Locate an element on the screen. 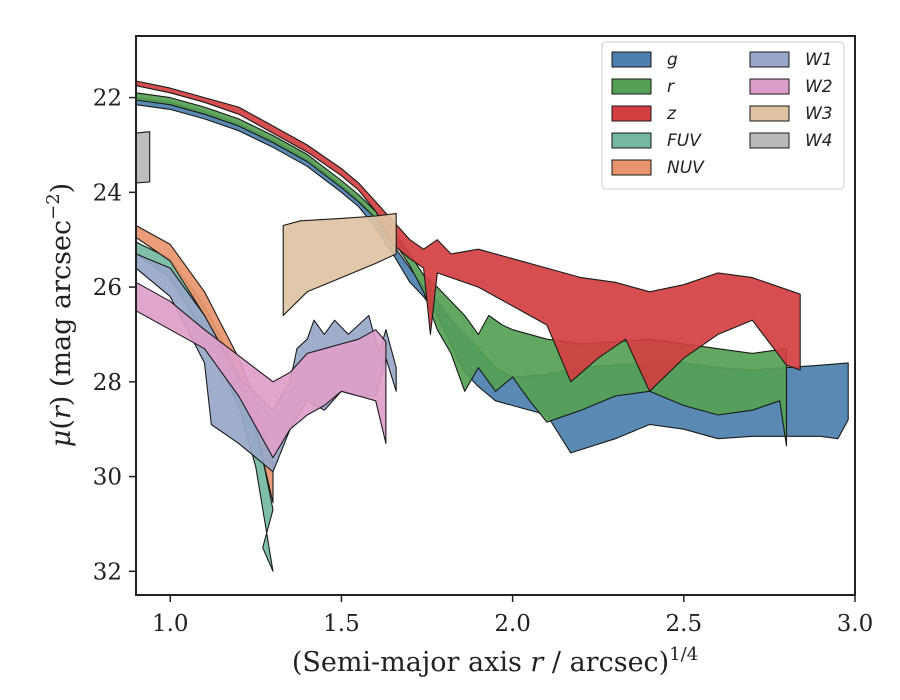  y-axis-ticks: 22 24 26 28 30 32 is located at coordinates (114, 335).